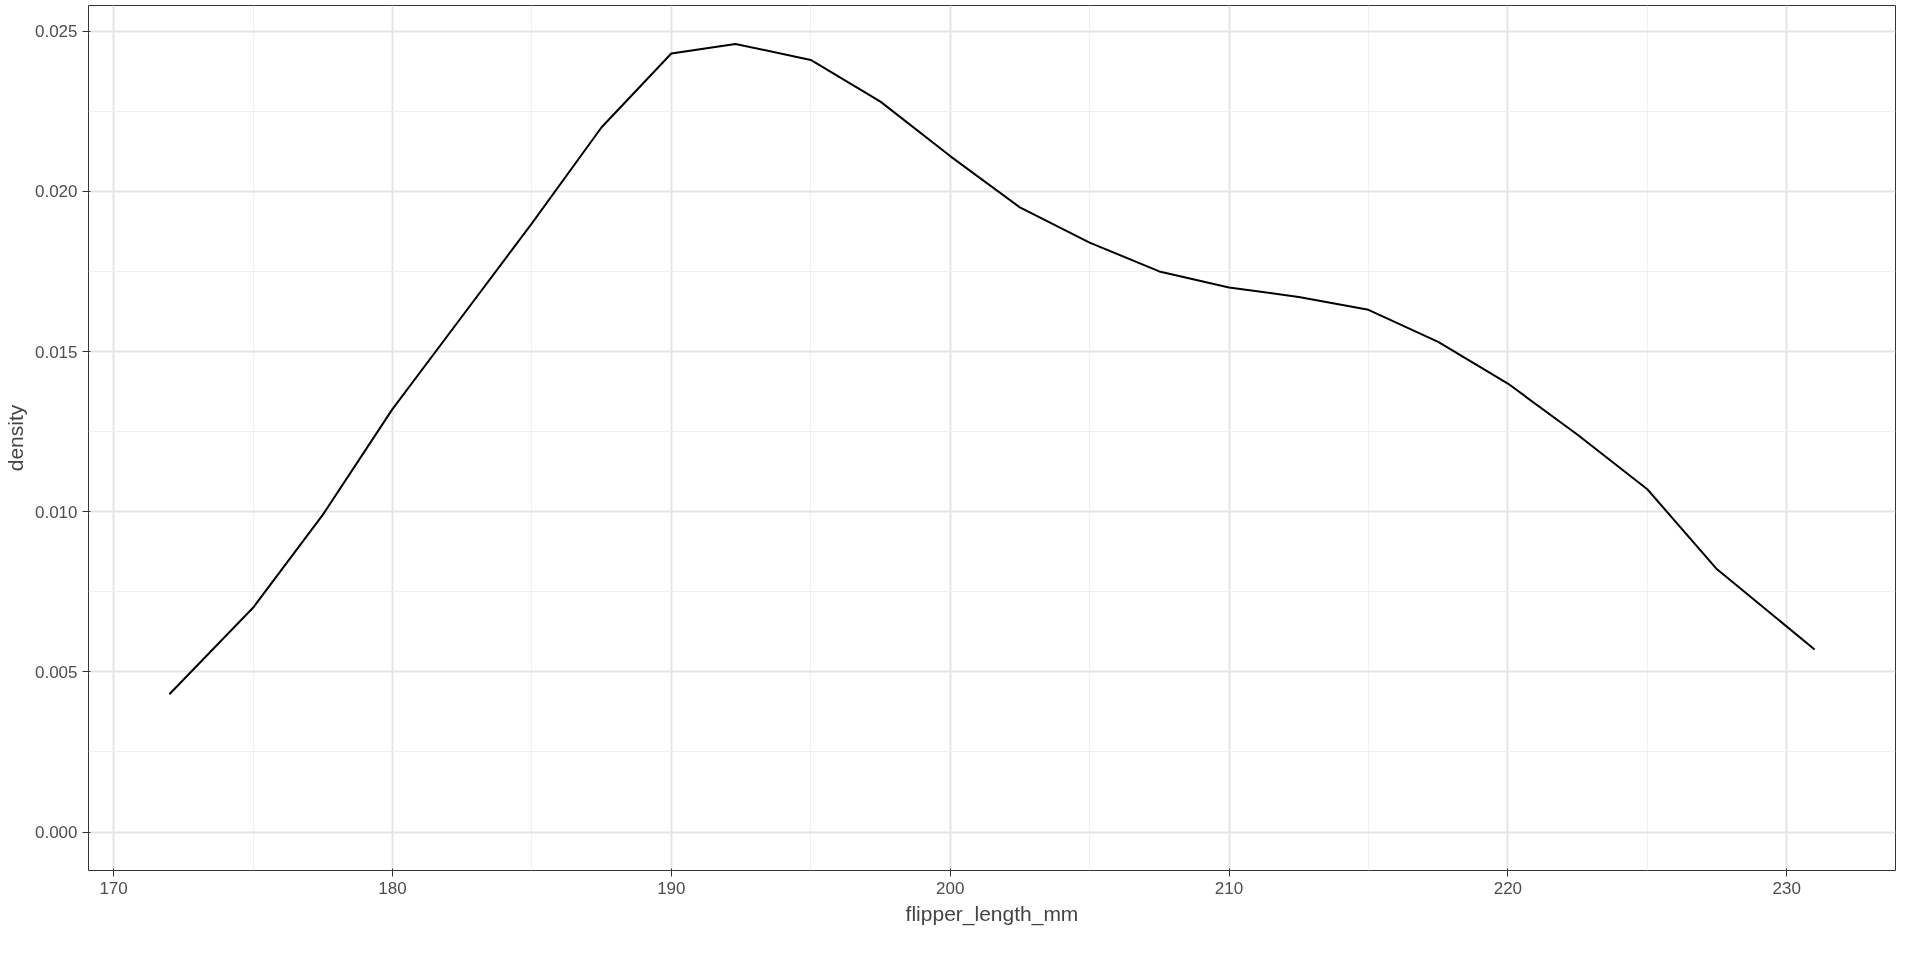 This screenshot has width=1920, height=960. What do you see at coordinates (671, 888) in the screenshot?
I see `x-tick-label: 190` at bounding box center [671, 888].